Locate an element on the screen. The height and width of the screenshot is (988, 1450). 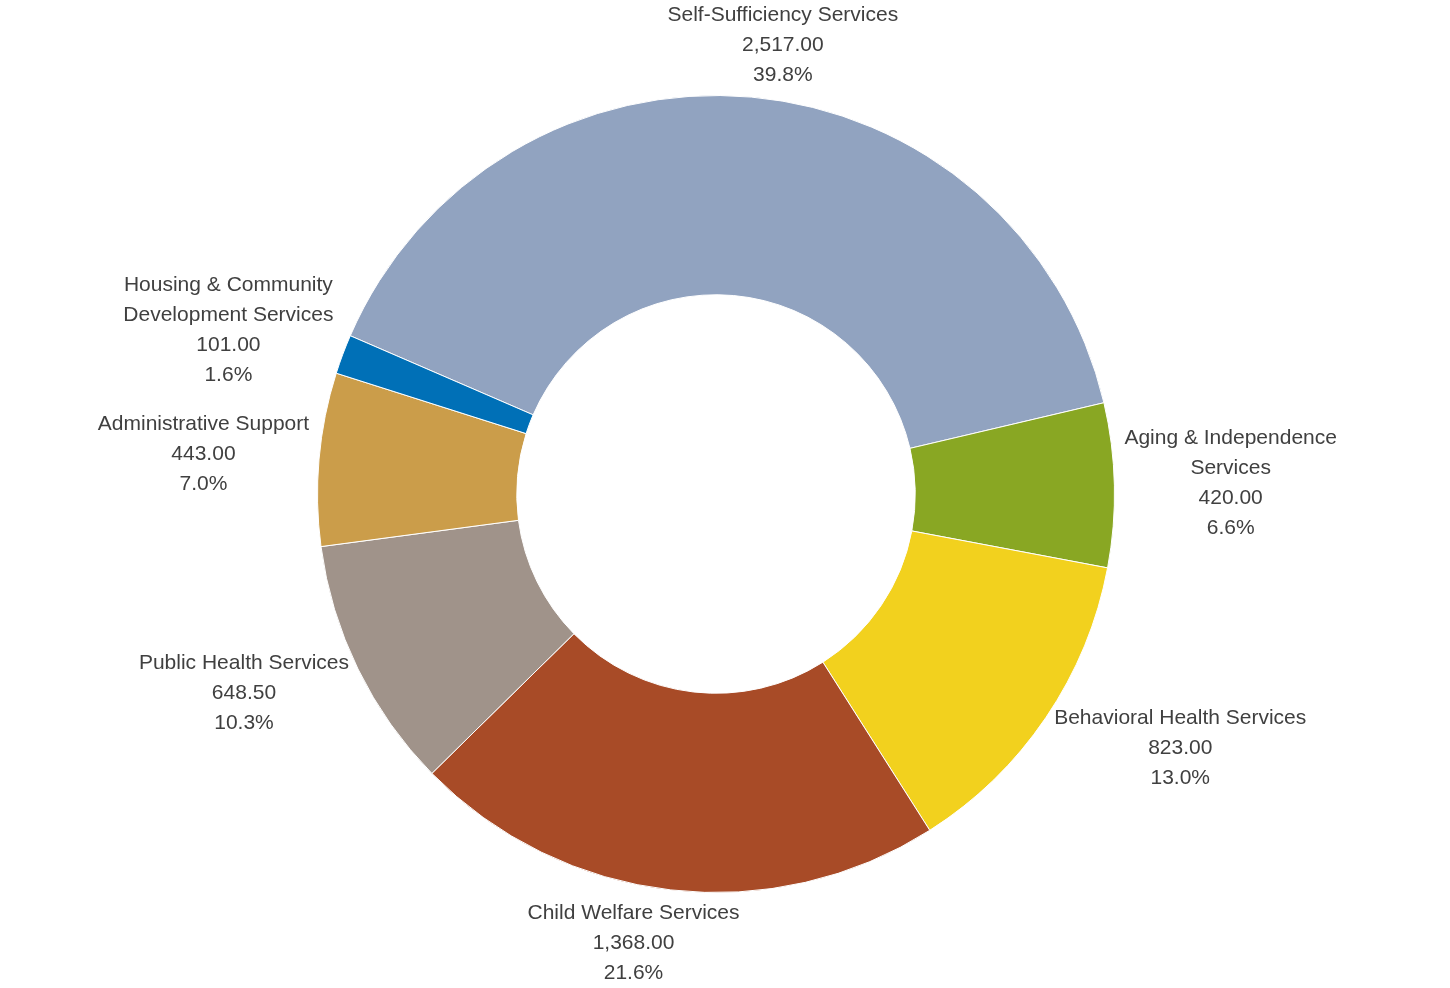
data-label: 648.50 10.3% is located at coordinates (244, 706).